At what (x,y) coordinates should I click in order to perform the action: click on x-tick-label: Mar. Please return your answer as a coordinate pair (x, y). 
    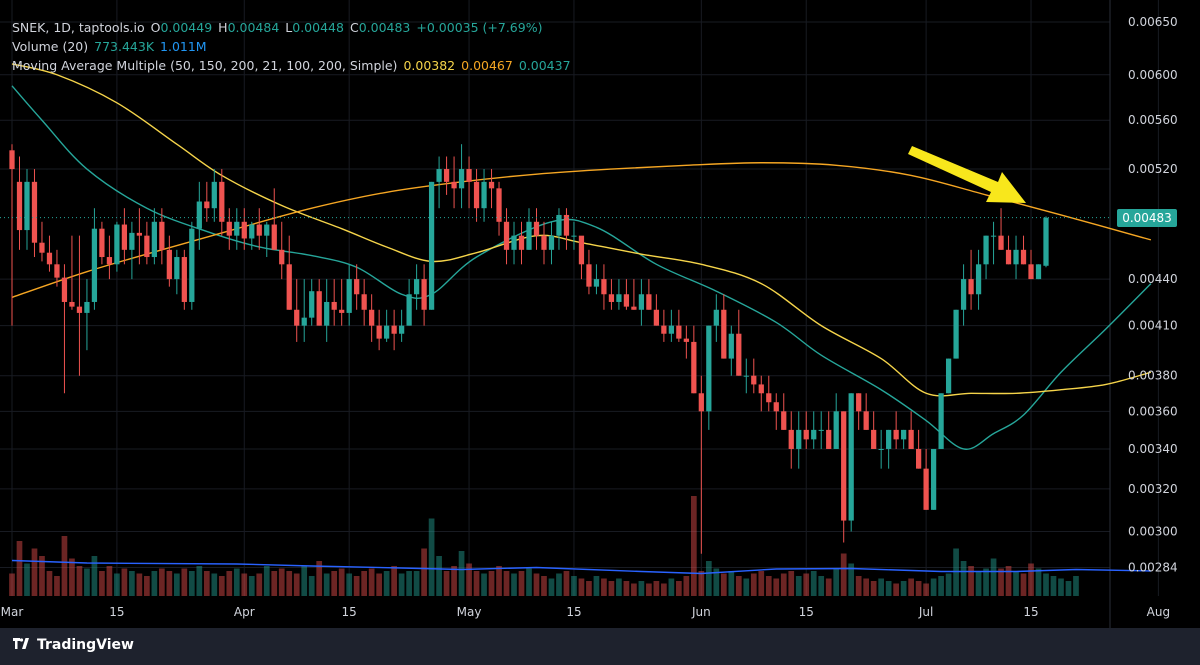
    Looking at the image, I should click on (12, 612).